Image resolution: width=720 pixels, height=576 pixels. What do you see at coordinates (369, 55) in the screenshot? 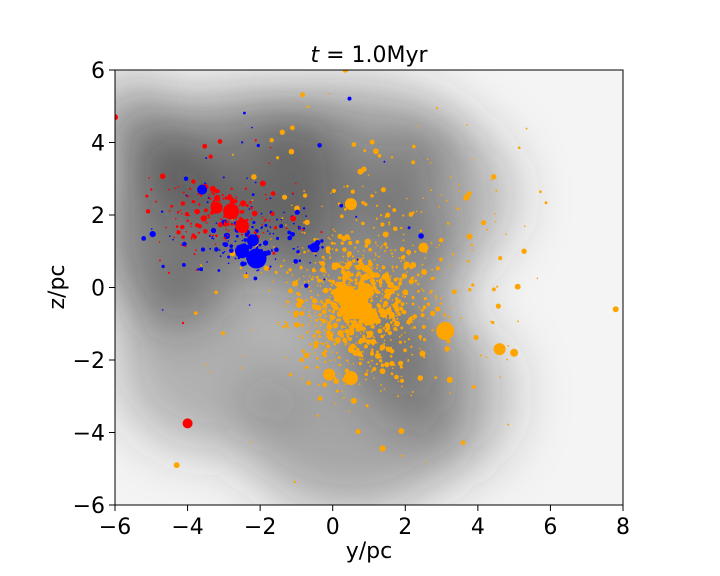
I see `chart-title: t = 1.0Myr` at bounding box center [369, 55].